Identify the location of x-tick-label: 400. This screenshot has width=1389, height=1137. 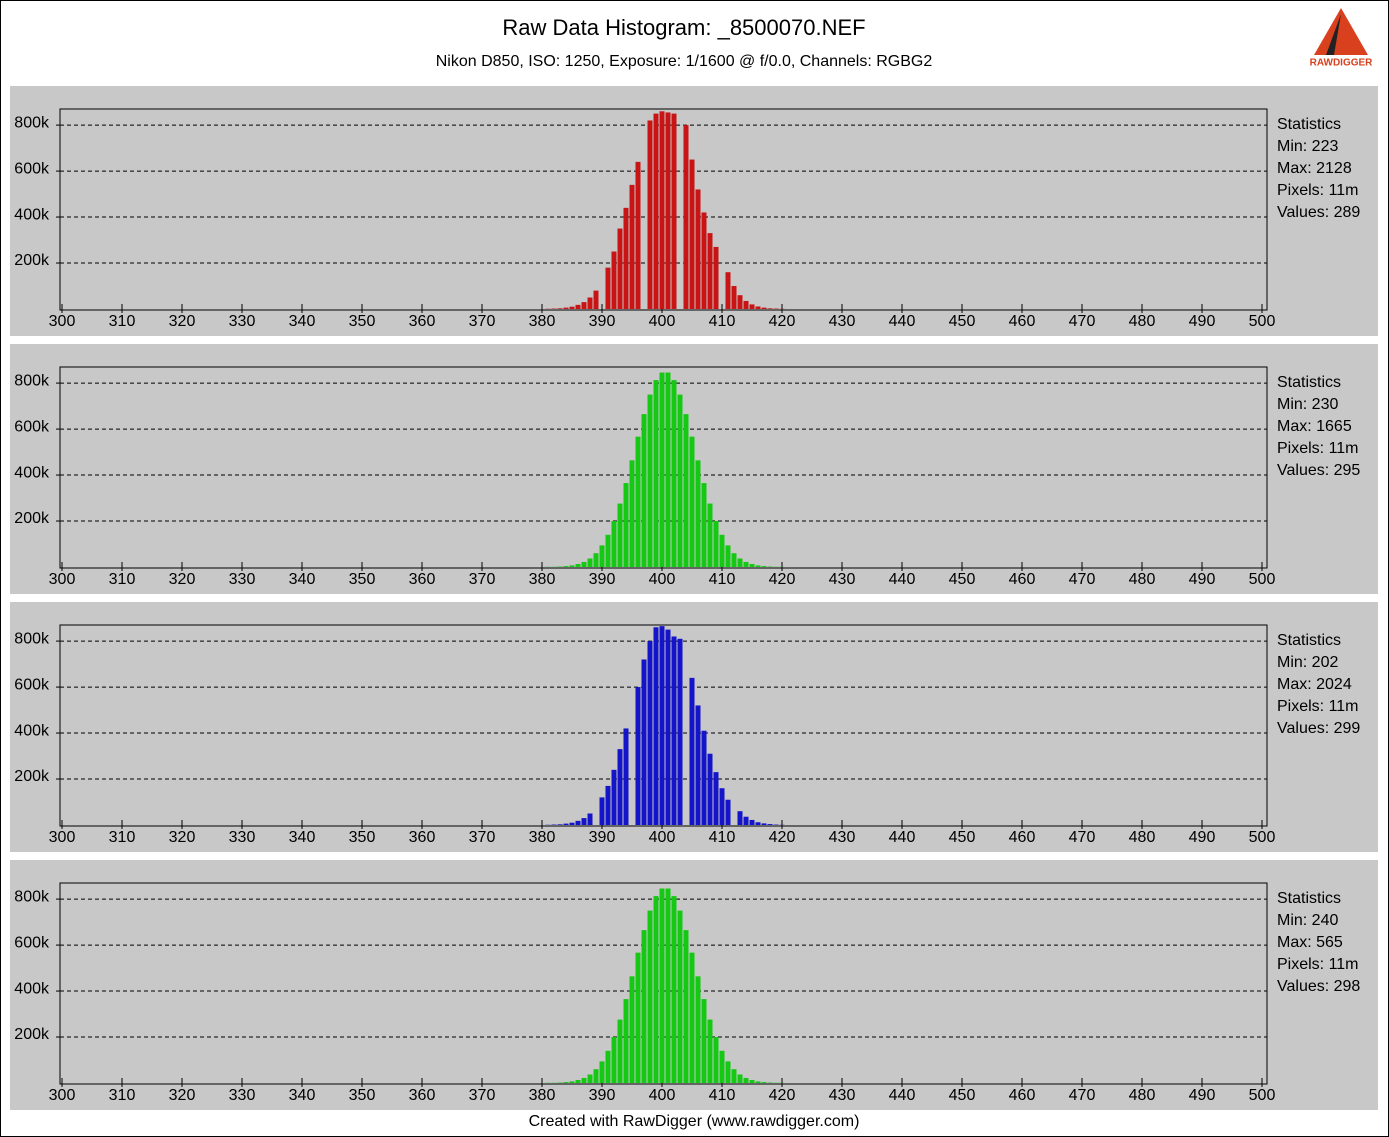
(662, 1095).